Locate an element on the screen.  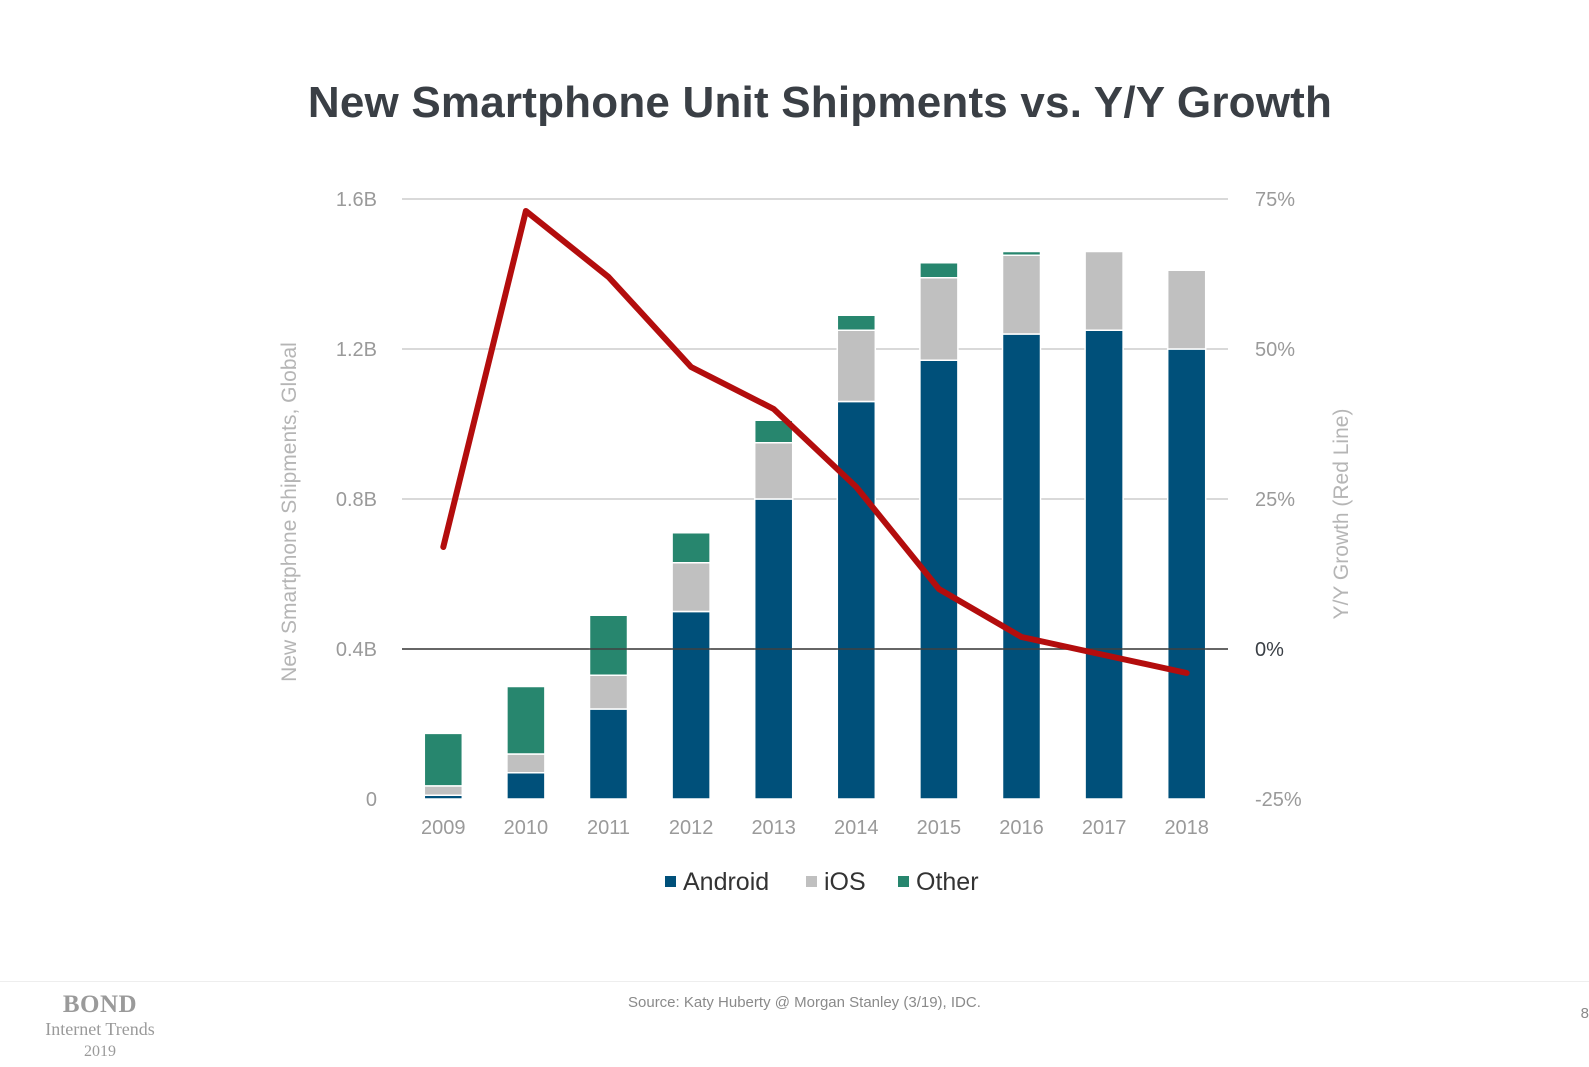
y-tick-label: 0.4B is located at coordinates (356, 650).